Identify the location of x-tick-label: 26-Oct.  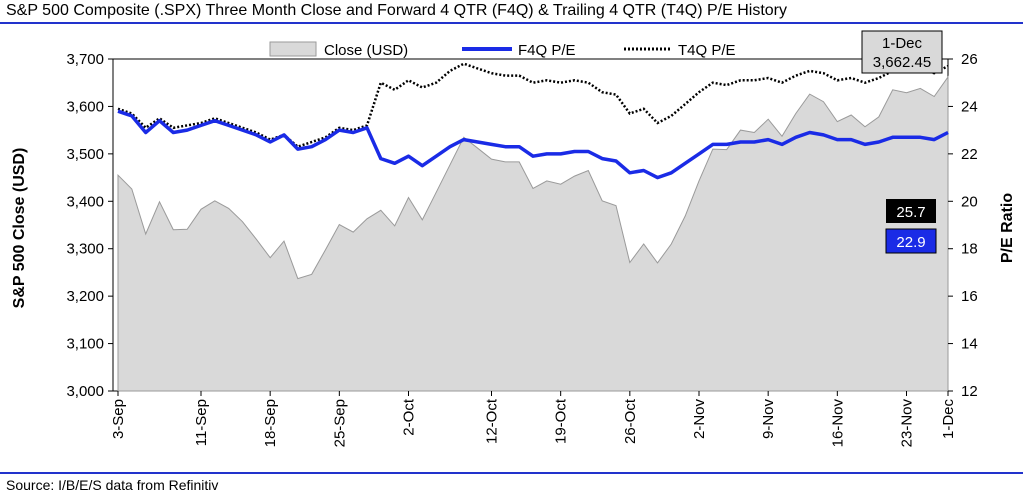
(630, 421).